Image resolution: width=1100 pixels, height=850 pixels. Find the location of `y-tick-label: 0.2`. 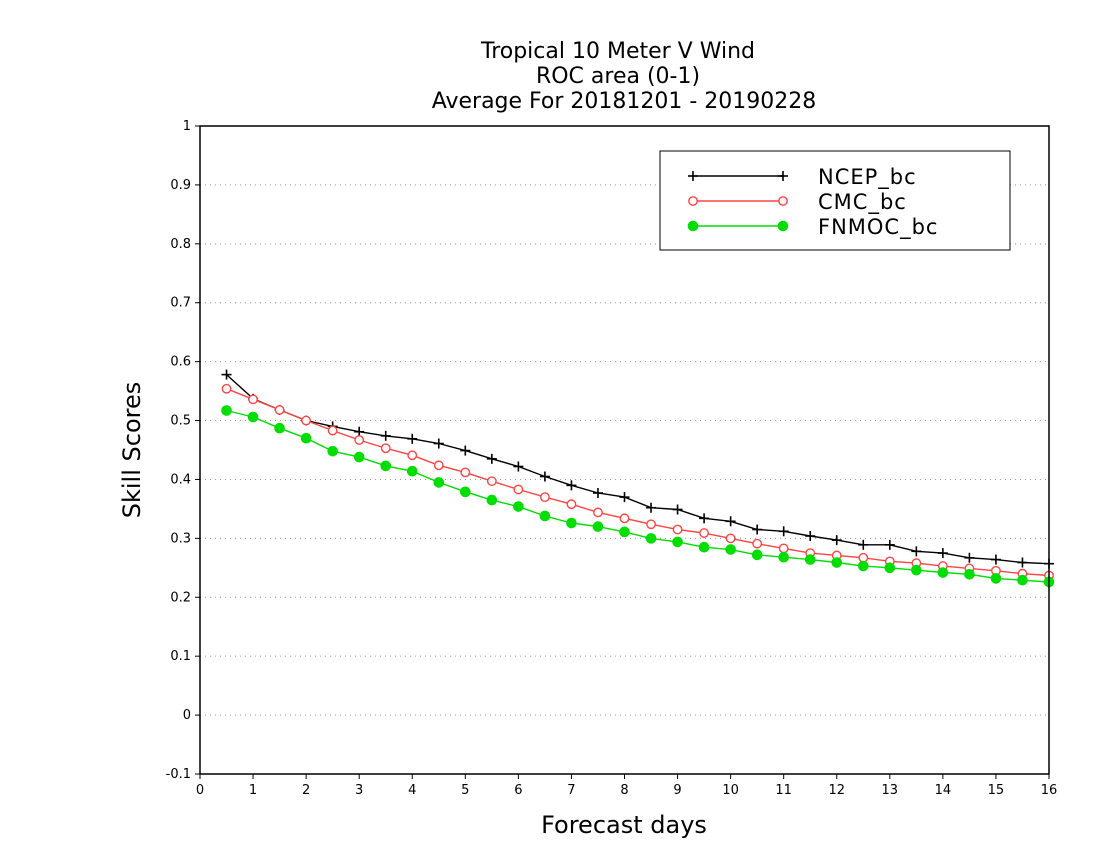

y-tick-label: 0.2 is located at coordinates (180, 597).